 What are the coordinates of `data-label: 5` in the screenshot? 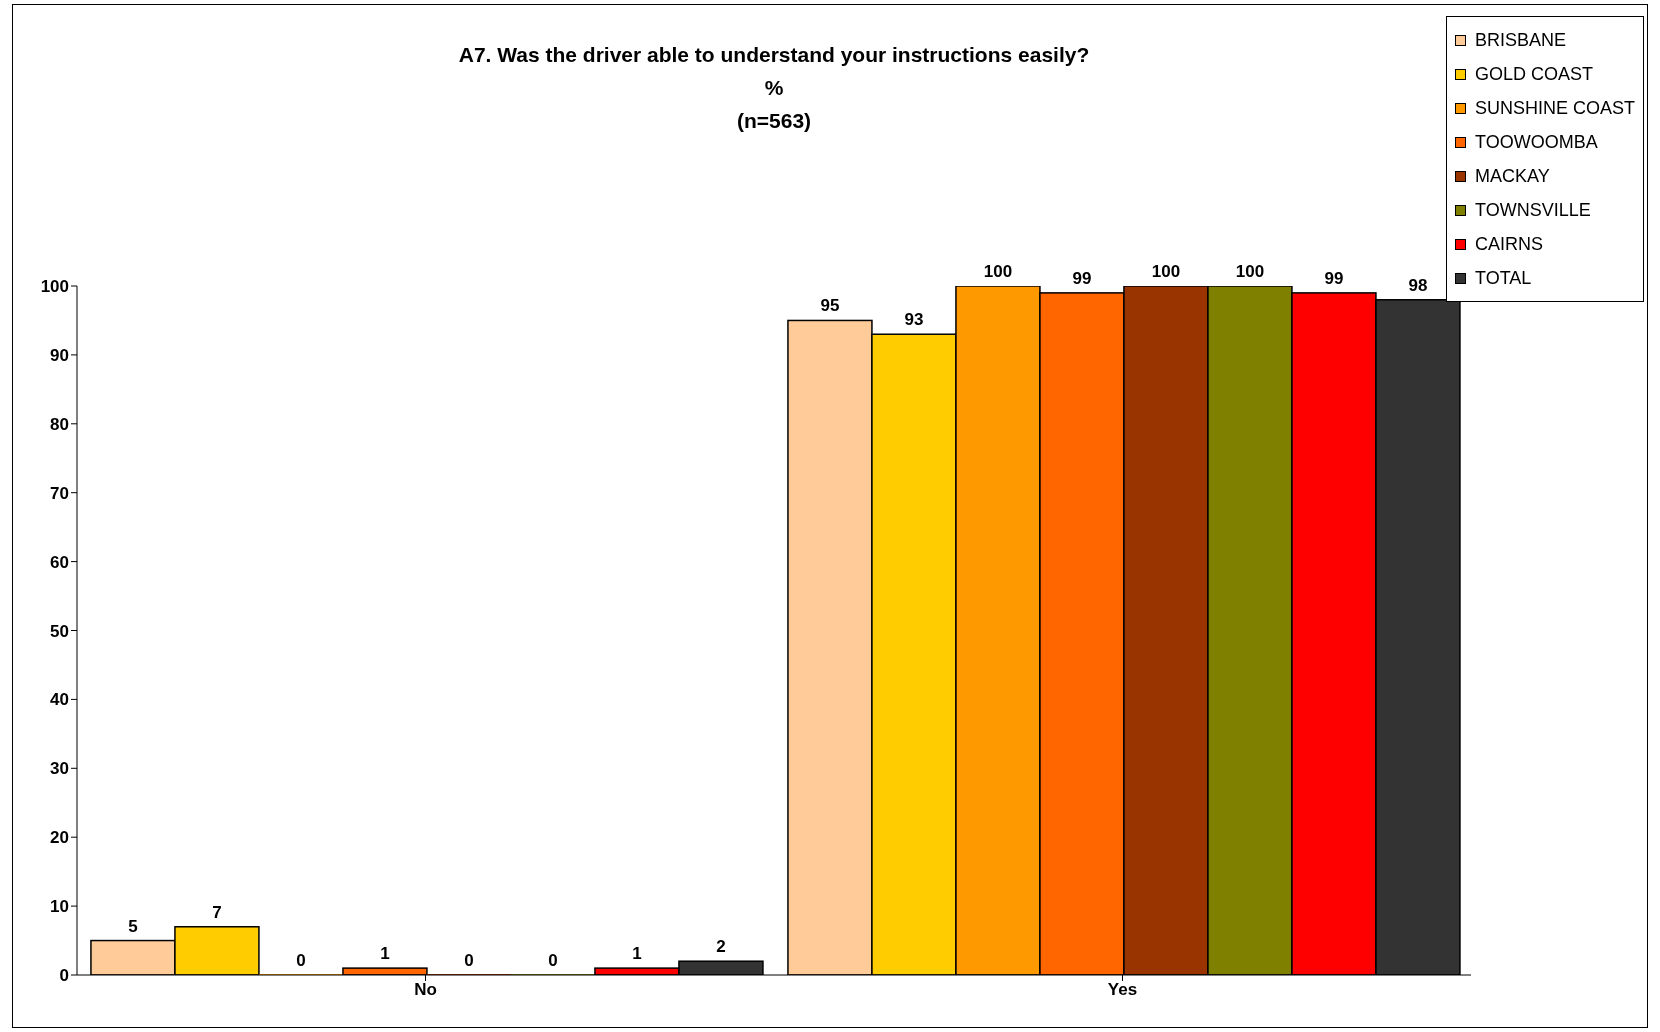 It's located at (133, 926).